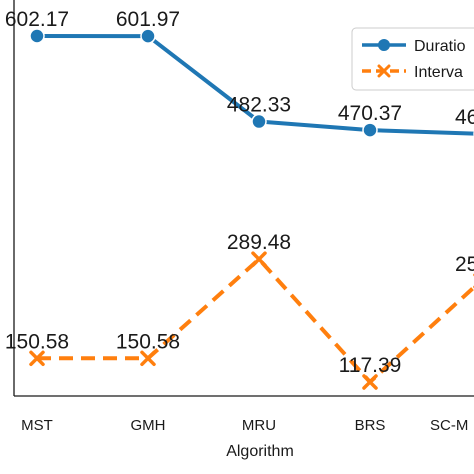  I want to click on legend-marker, so click(384, 45).